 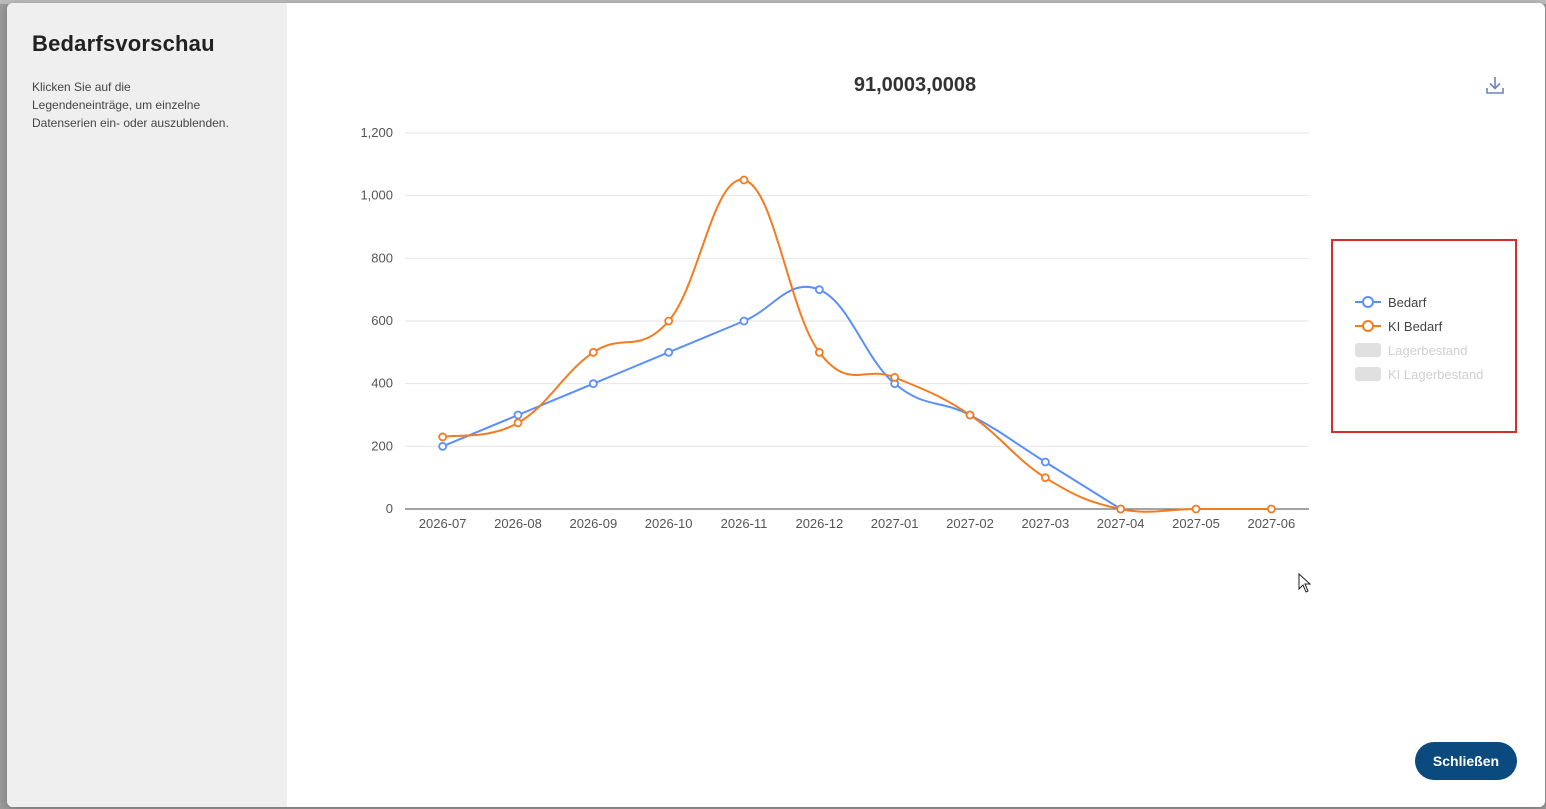 I want to click on y-tick-label: 0, so click(x=389, y=508).